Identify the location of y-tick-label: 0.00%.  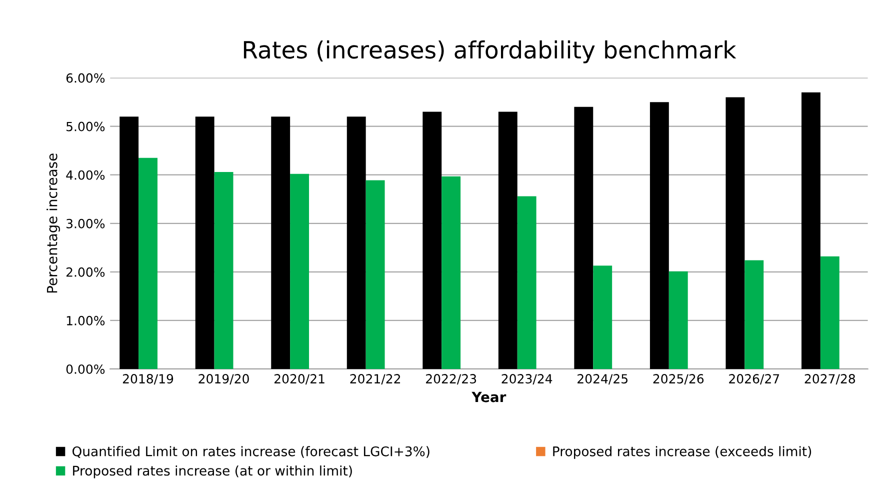
(85, 369).